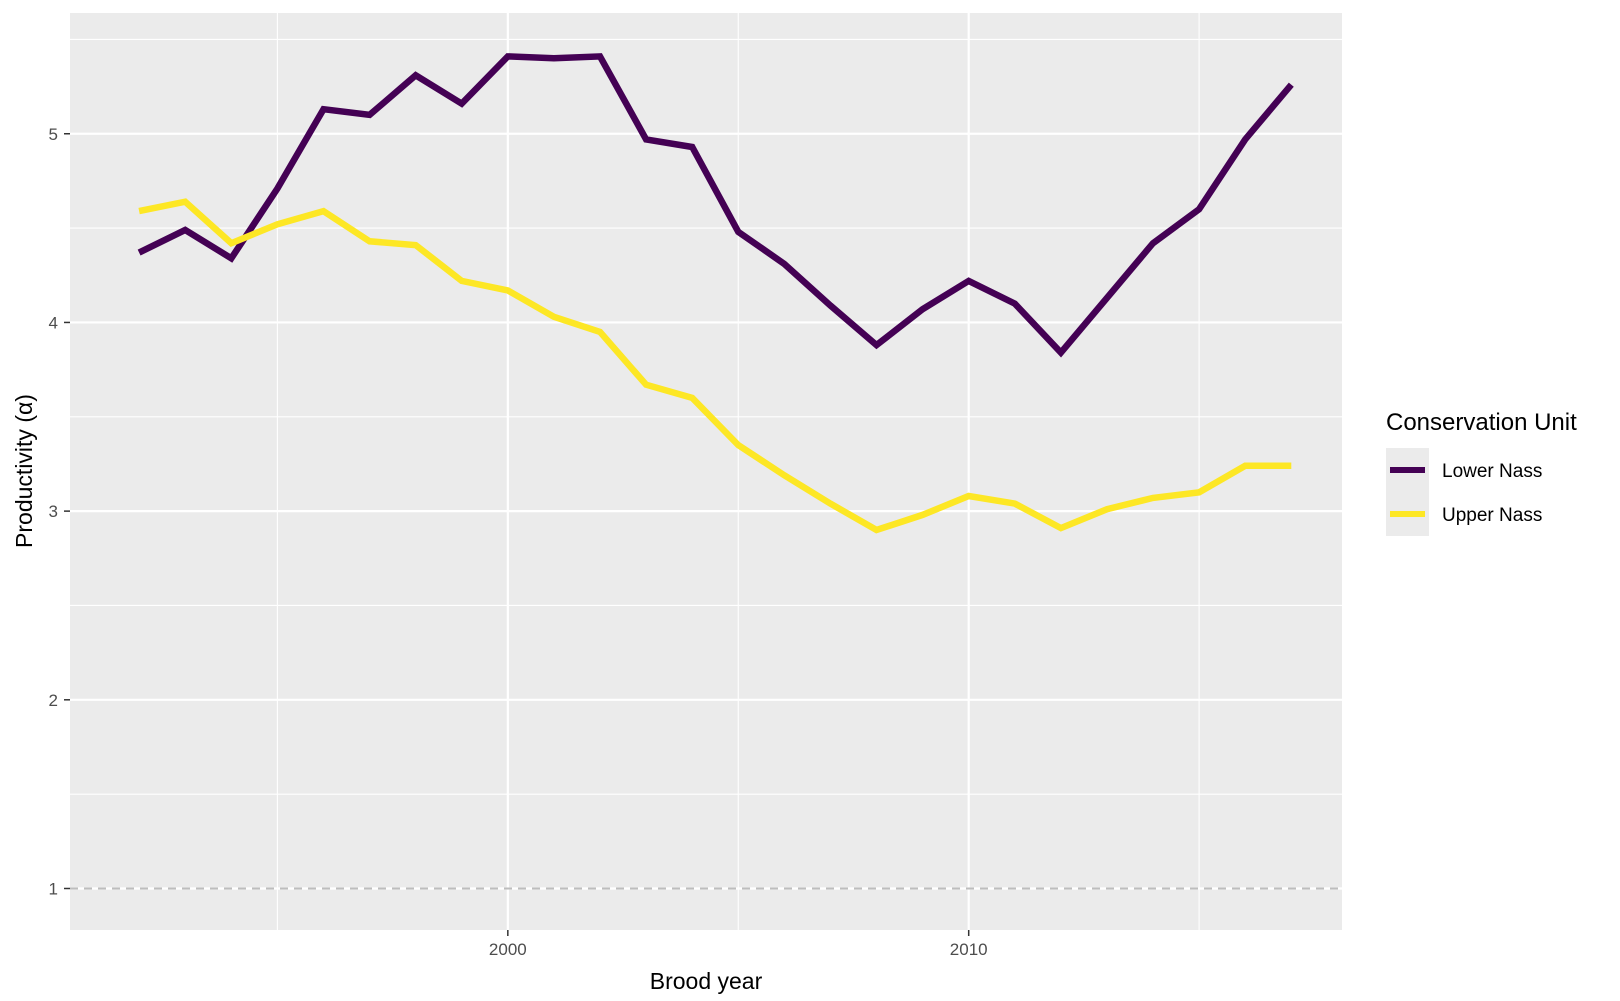  Describe the element at coordinates (24, 471) in the screenshot. I see `y-axis-title: Productivity (α)` at that location.